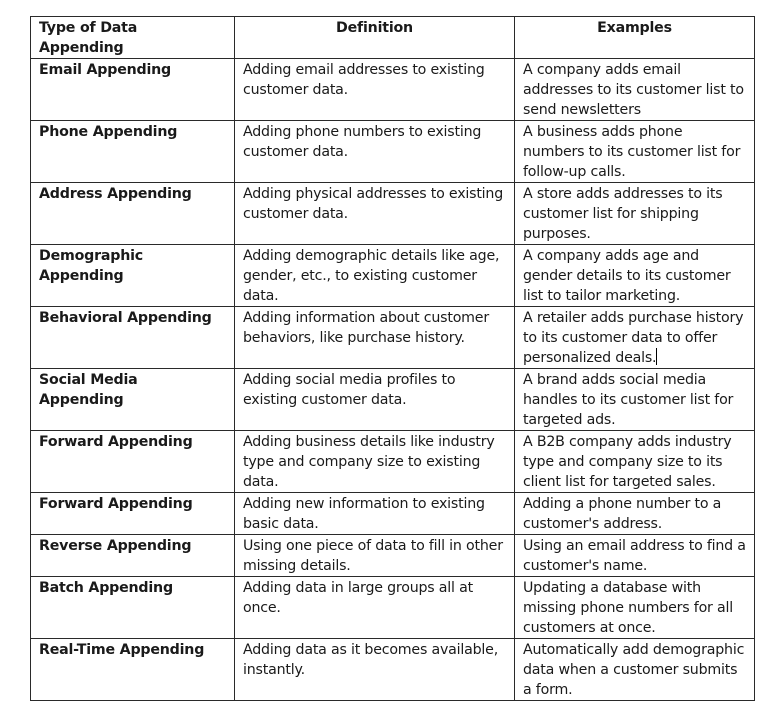 This screenshot has width=777, height=701. I want to click on header-definition: Definition, so click(374, 37).